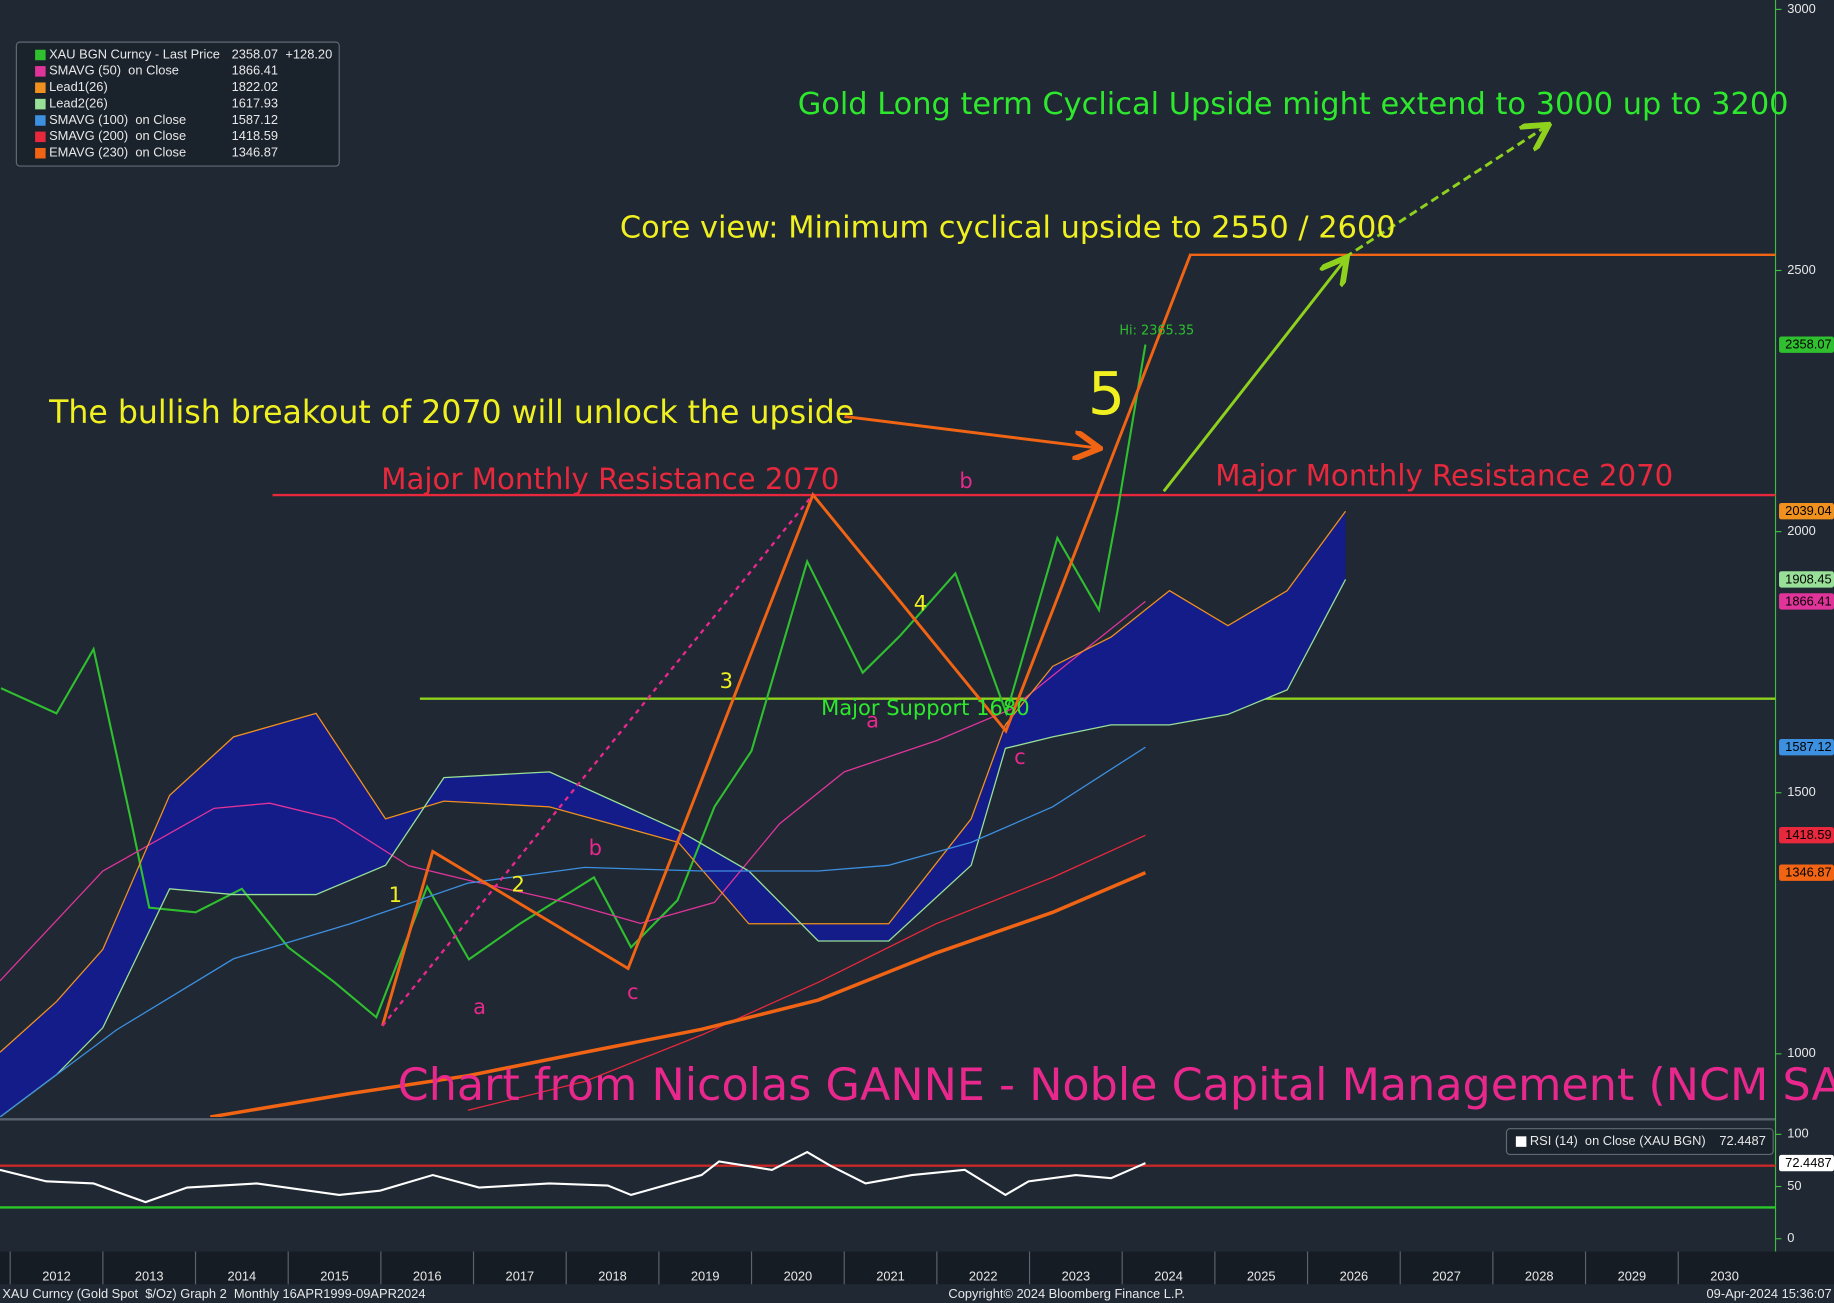  Describe the element at coordinates (917, 1268) in the screenshot. I see `x-axis-band` at that location.